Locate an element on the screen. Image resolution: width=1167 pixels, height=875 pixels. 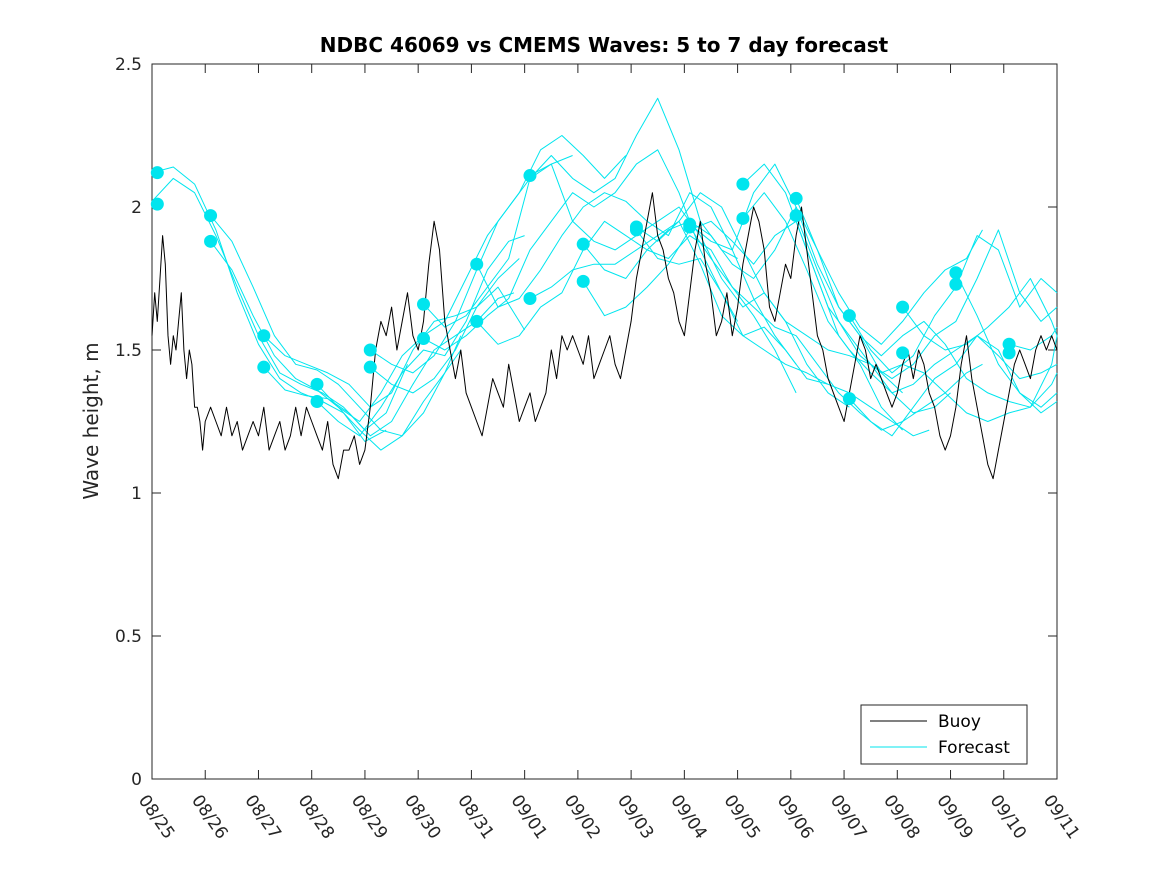
legend: Buoy Forecast is located at coordinates (944, 734).